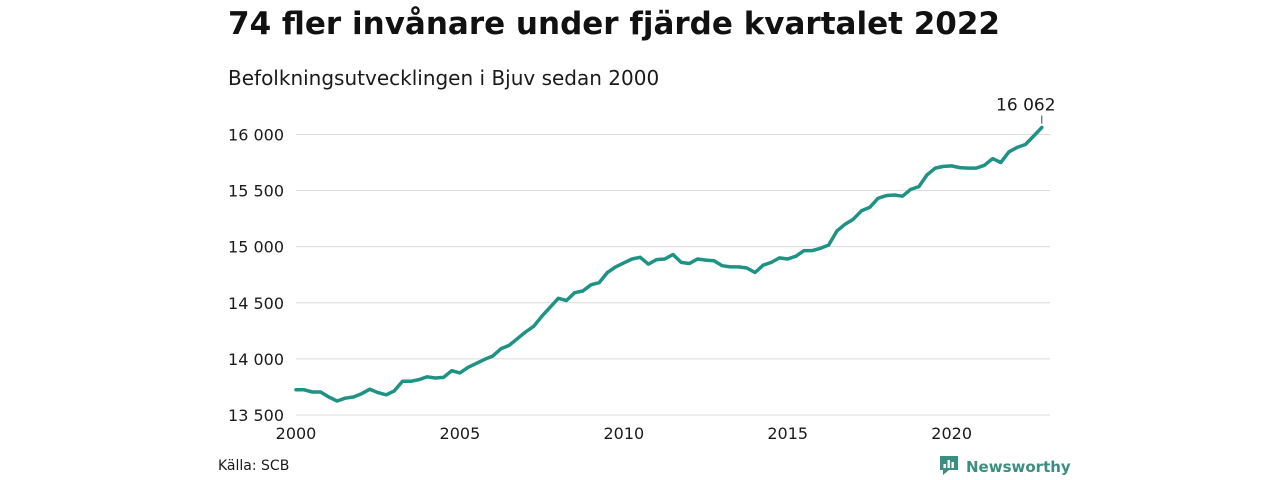  What do you see at coordinates (1004, 467) in the screenshot?
I see `brand-logo: Newsworthy` at bounding box center [1004, 467].